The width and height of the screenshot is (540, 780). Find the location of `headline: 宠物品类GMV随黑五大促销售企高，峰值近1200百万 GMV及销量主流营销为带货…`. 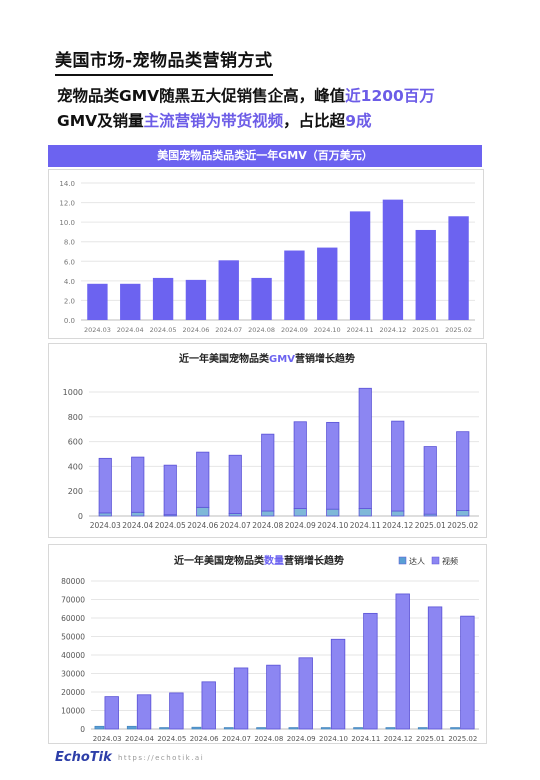

headline: 宠物品类GMV随黑五大促销售企高，峰值近1200百万 GMV及销量主流营销为带货… is located at coordinates (277, 109).